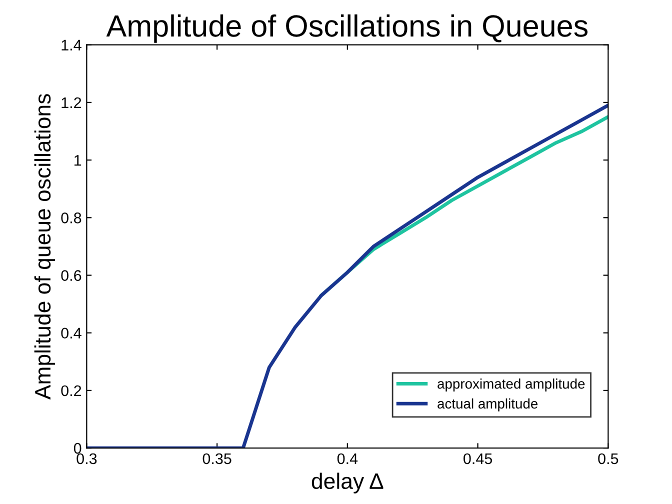 This screenshot has height=504, width=672. Describe the element at coordinates (71, 275) in the screenshot. I see `y-tick-label: 0.6` at that location.